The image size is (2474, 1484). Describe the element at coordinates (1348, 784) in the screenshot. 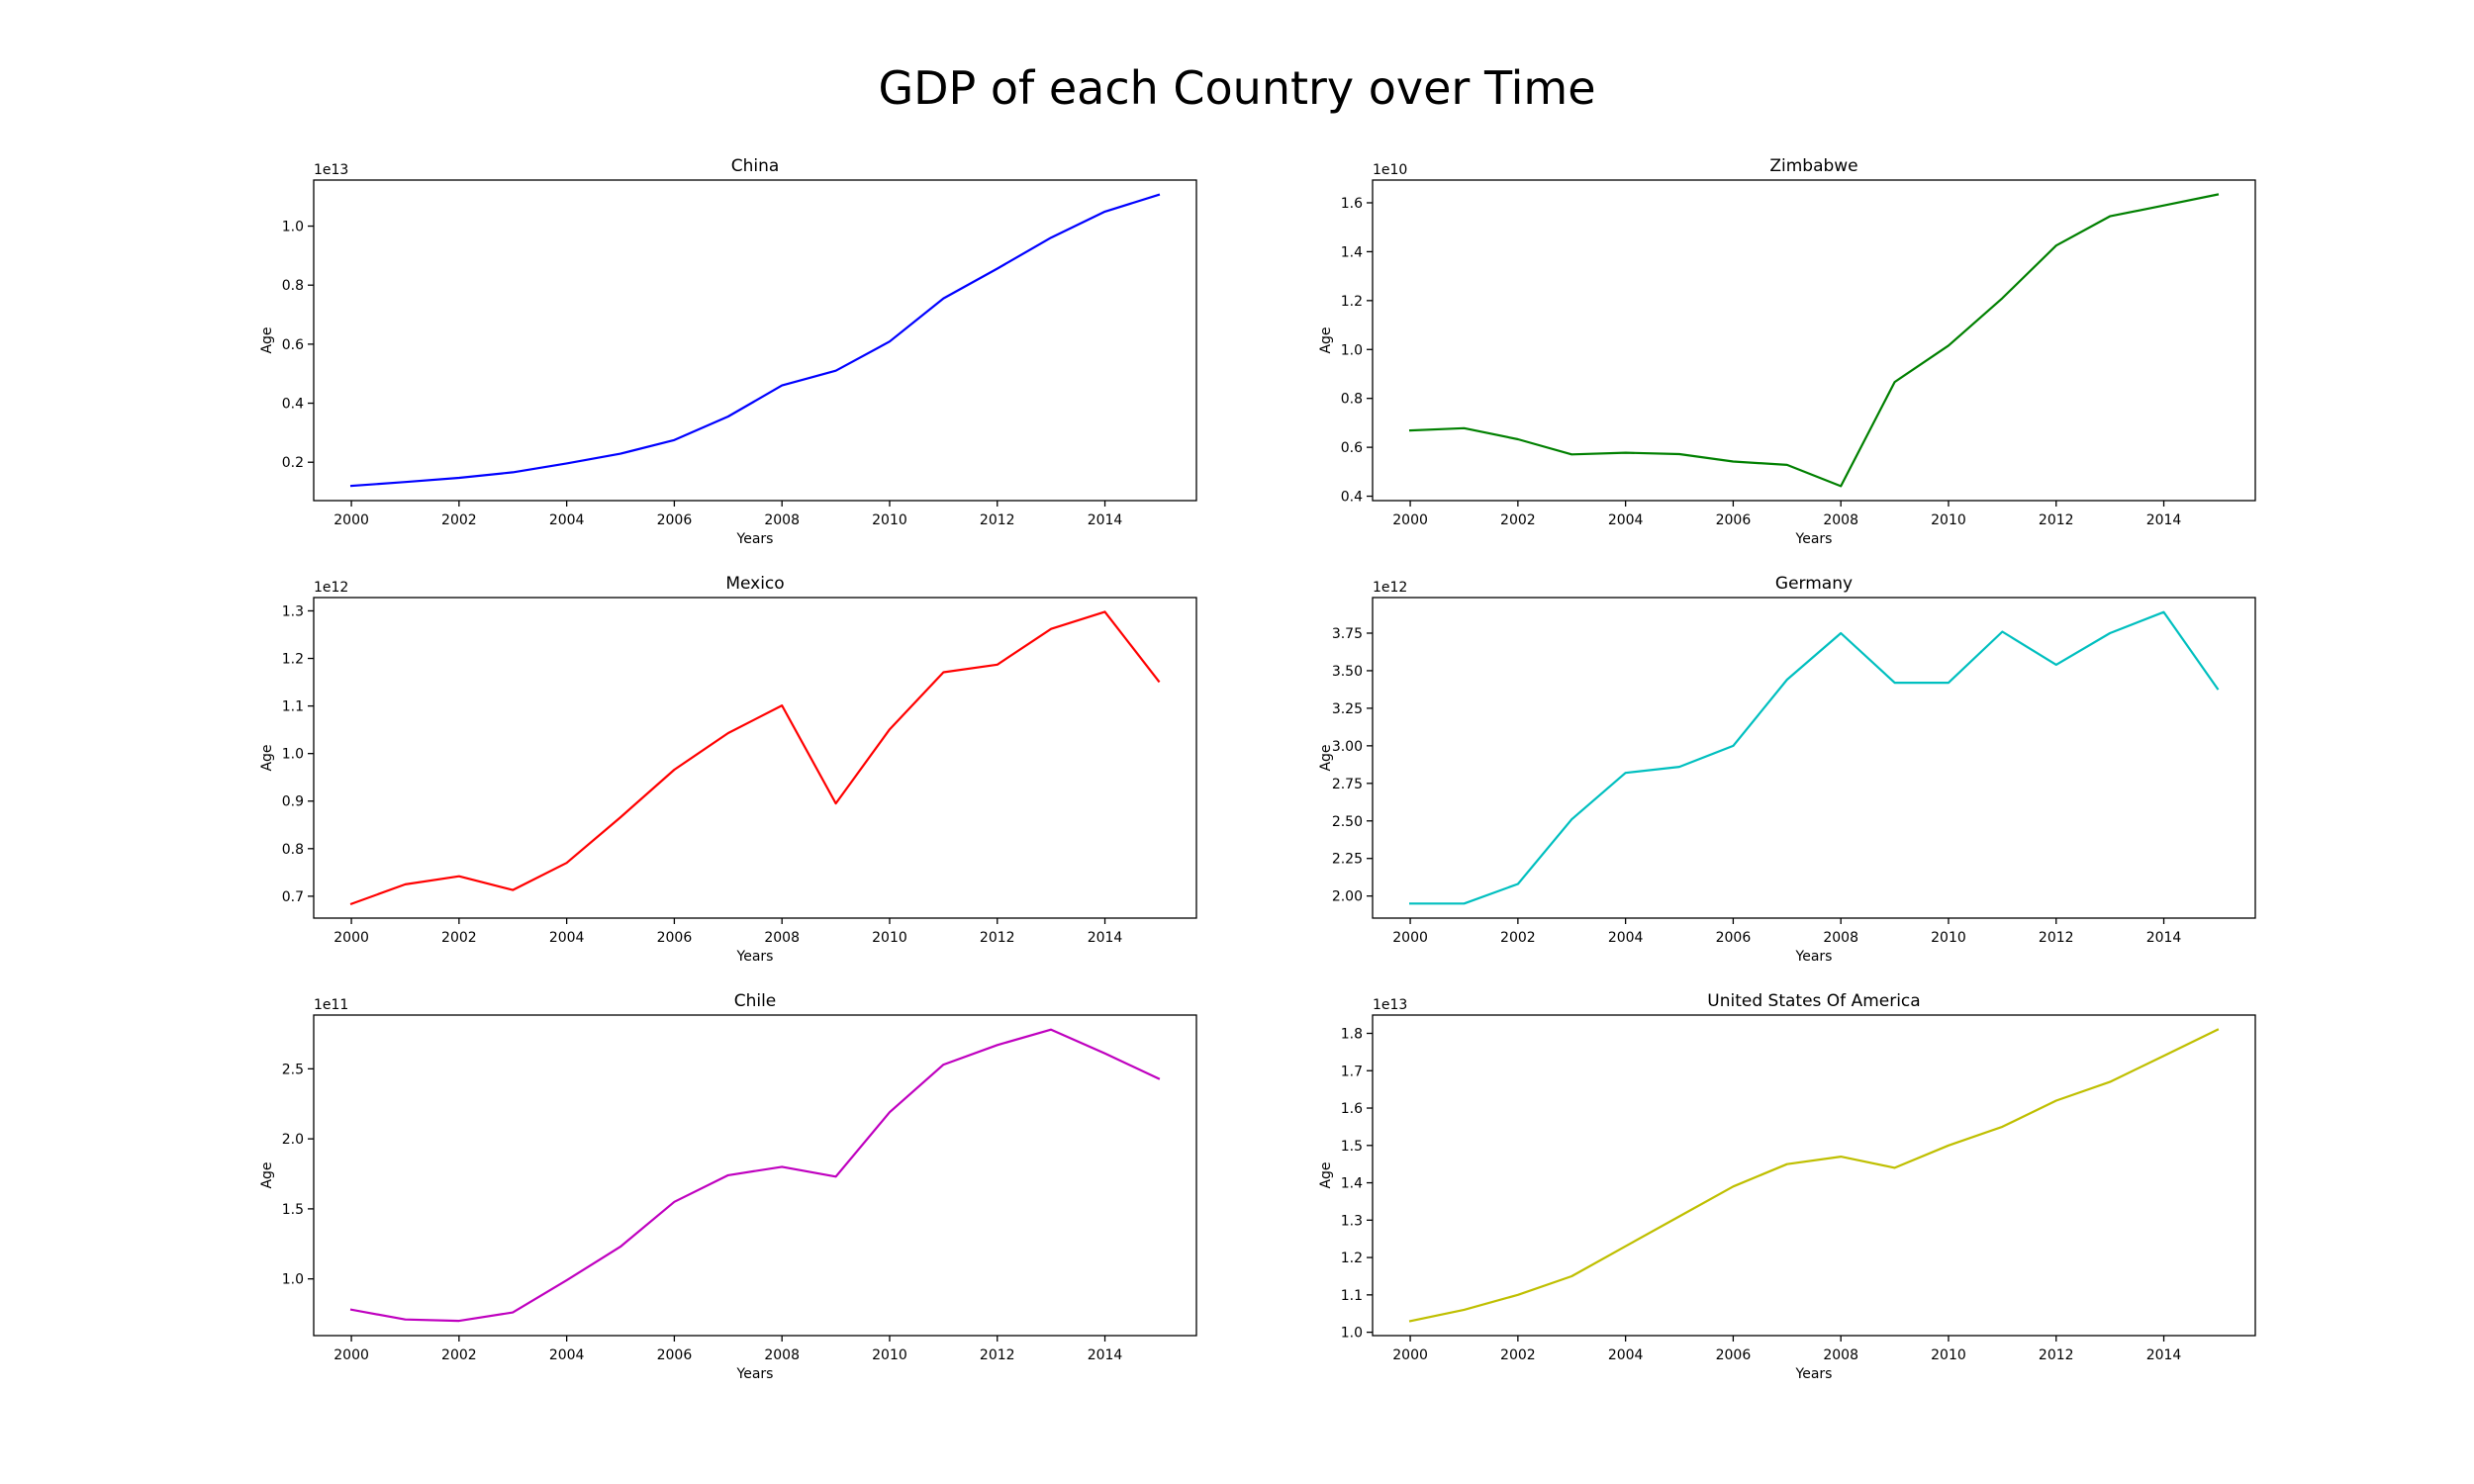

I see `y-tick-label: 2.75` at that location.